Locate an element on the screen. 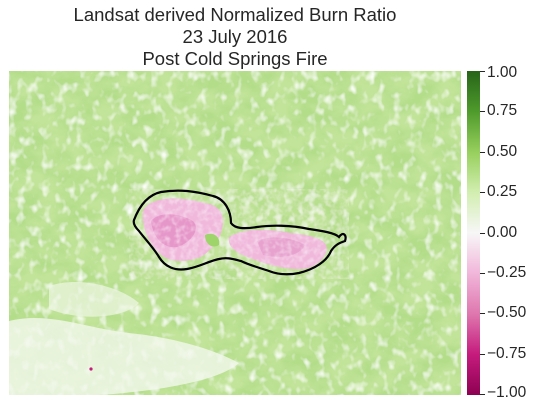 The height and width of the screenshot is (411, 538). valley-bottom-left is located at coordinates (124, 356).